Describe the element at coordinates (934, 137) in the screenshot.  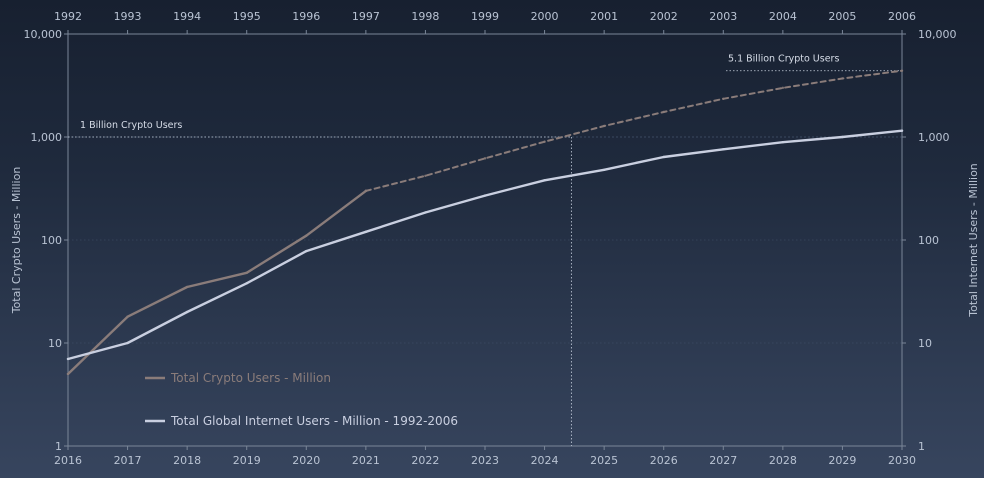
I see `y-tick-label-right: 1,000` at that location.